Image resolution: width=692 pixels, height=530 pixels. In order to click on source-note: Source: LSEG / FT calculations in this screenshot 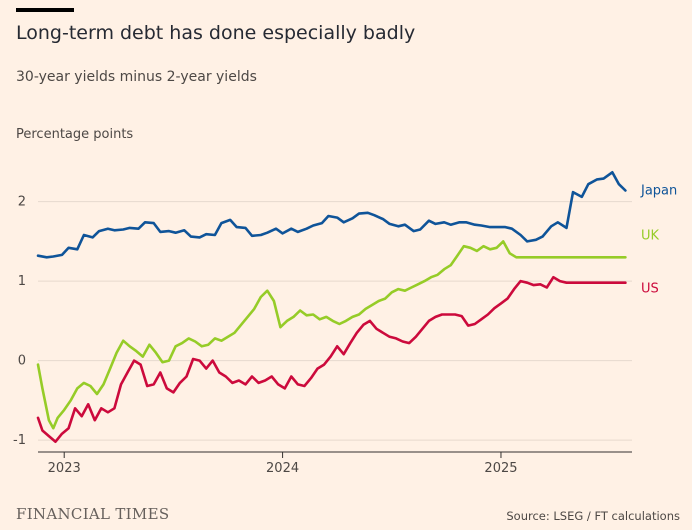, I will do `click(593, 516)`.